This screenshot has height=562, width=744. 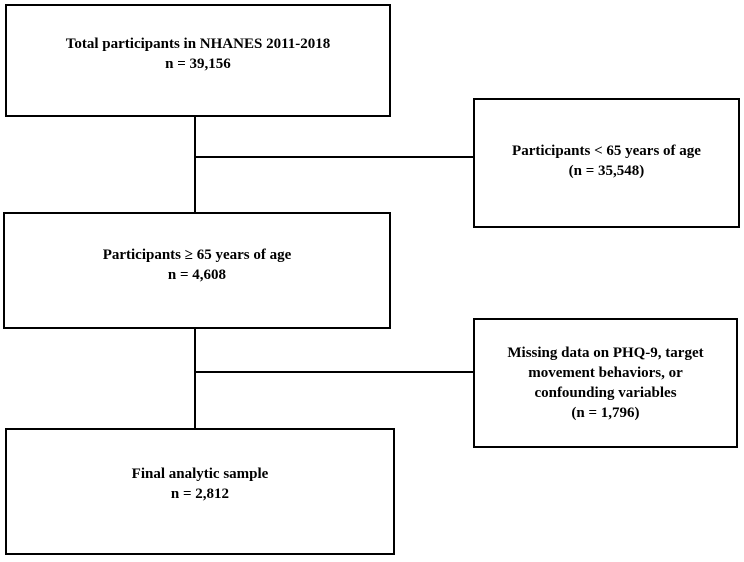 I want to click on box-final-count: n = 2,812, so click(x=200, y=493).